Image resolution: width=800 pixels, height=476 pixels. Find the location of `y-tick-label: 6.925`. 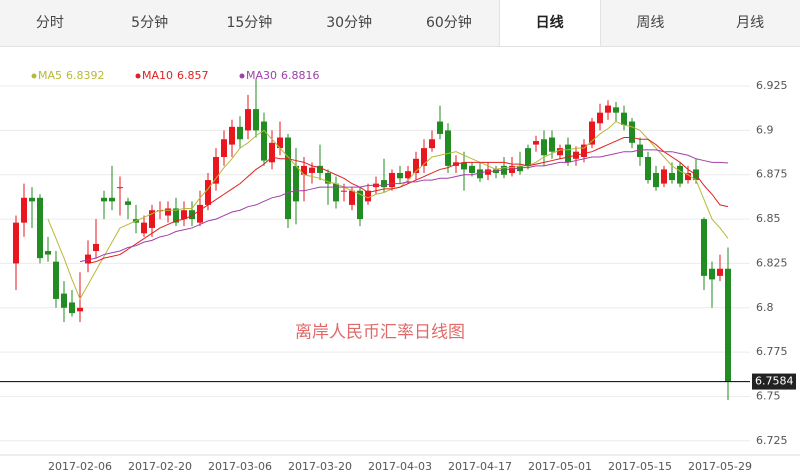

y-tick-label: 6.925 is located at coordinates (772, 85).